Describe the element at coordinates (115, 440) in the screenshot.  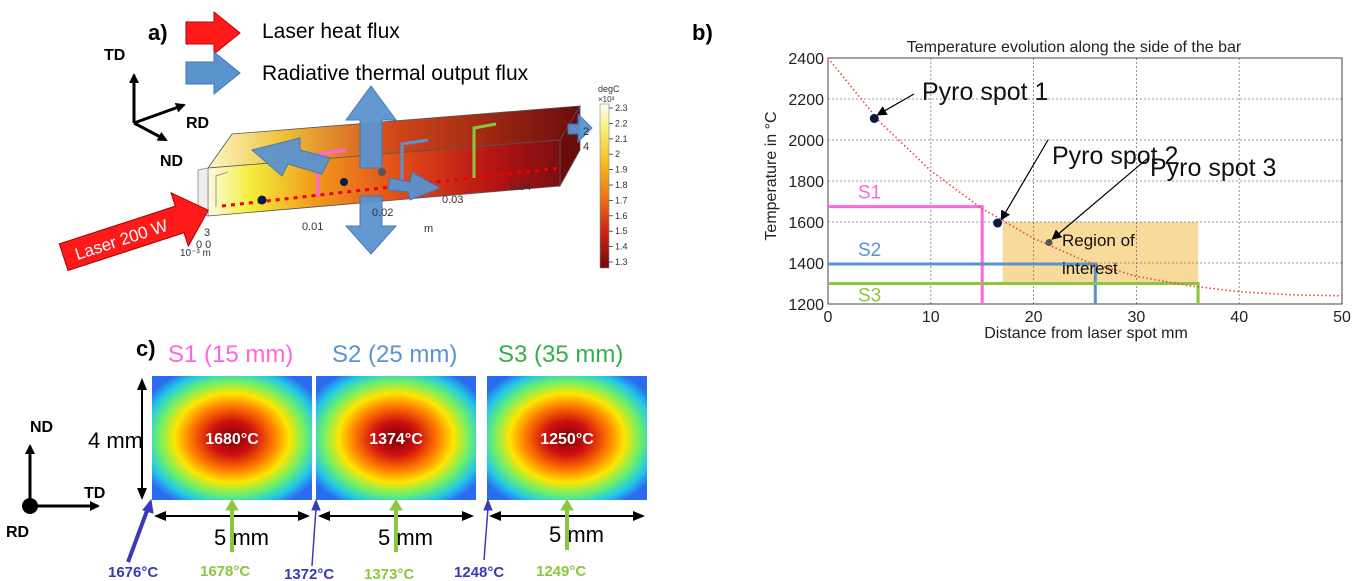
I see `height-dimension-label: 4 mm` at that location.